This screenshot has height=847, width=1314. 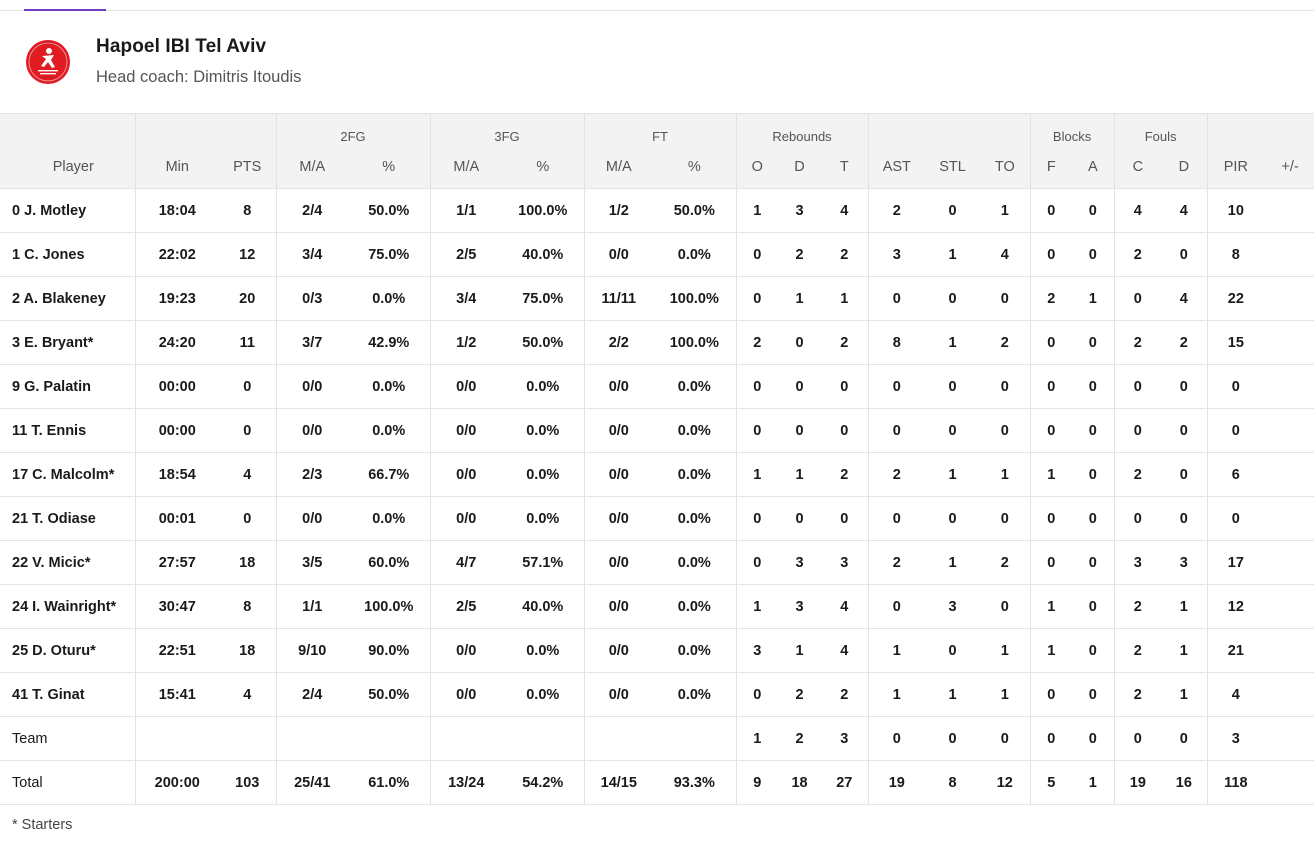 What do you see at coordinates (845, 562) in the screenshot?
I see `stat-t: 3` at bounding box center [845, 562].